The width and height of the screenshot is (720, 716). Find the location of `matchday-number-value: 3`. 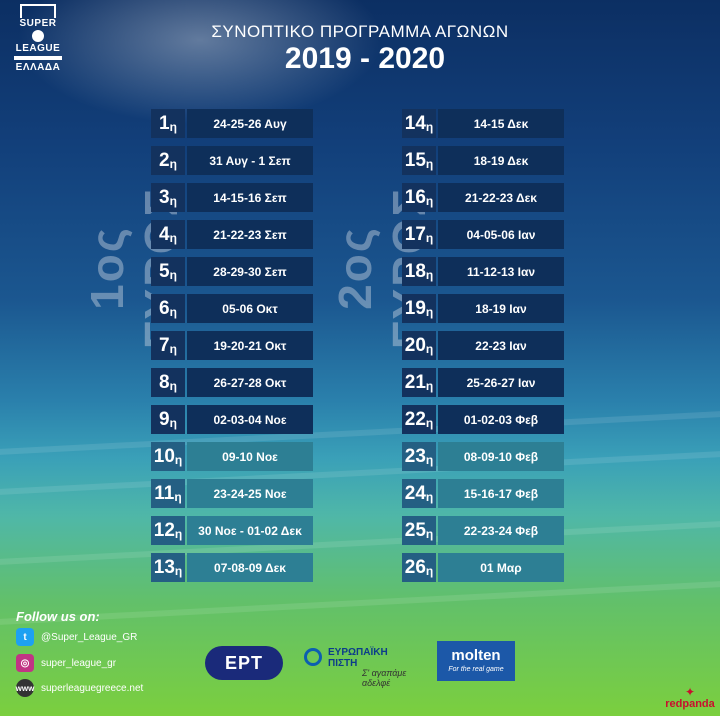

matchday-number-value: 3 is located at coordinates (164, 197).